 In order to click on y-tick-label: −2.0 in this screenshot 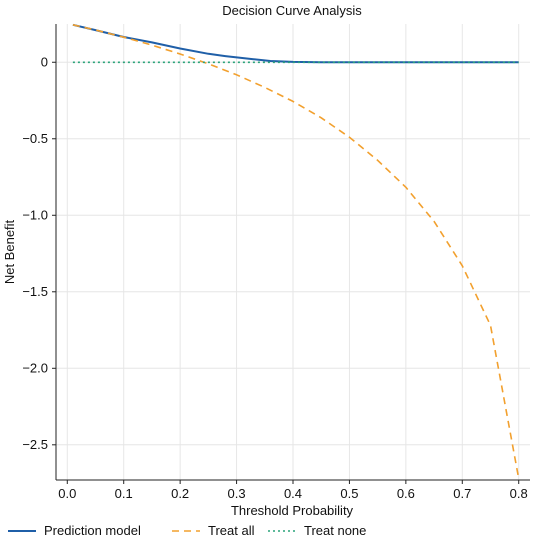, I will do `click(35, 367)`.